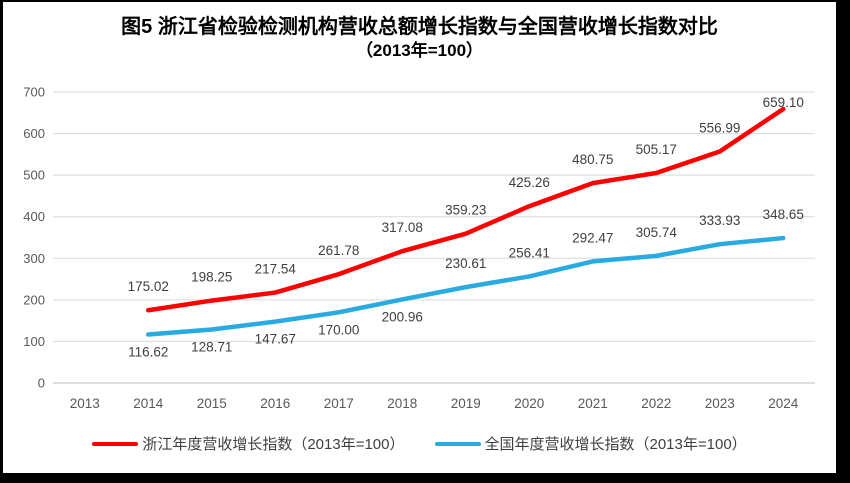  What do you see at coordinates (529, 252) in the screenshot?
I see `data-label: 256.41` at bounding box center [529, 252].